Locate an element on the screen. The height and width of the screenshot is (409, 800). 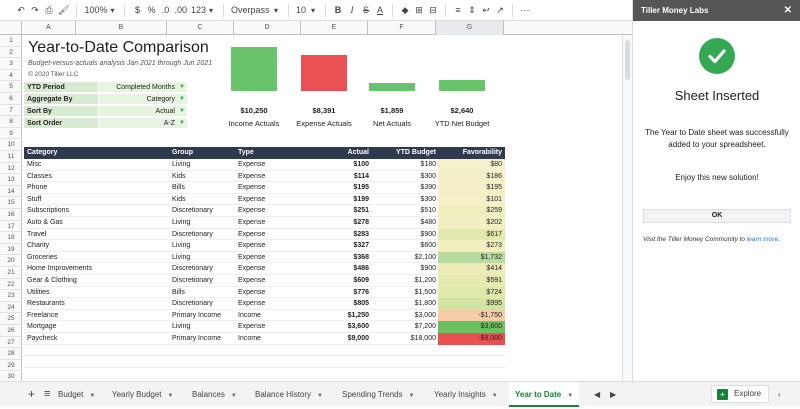
row-header: 11 is located at coordinates (11, 157).